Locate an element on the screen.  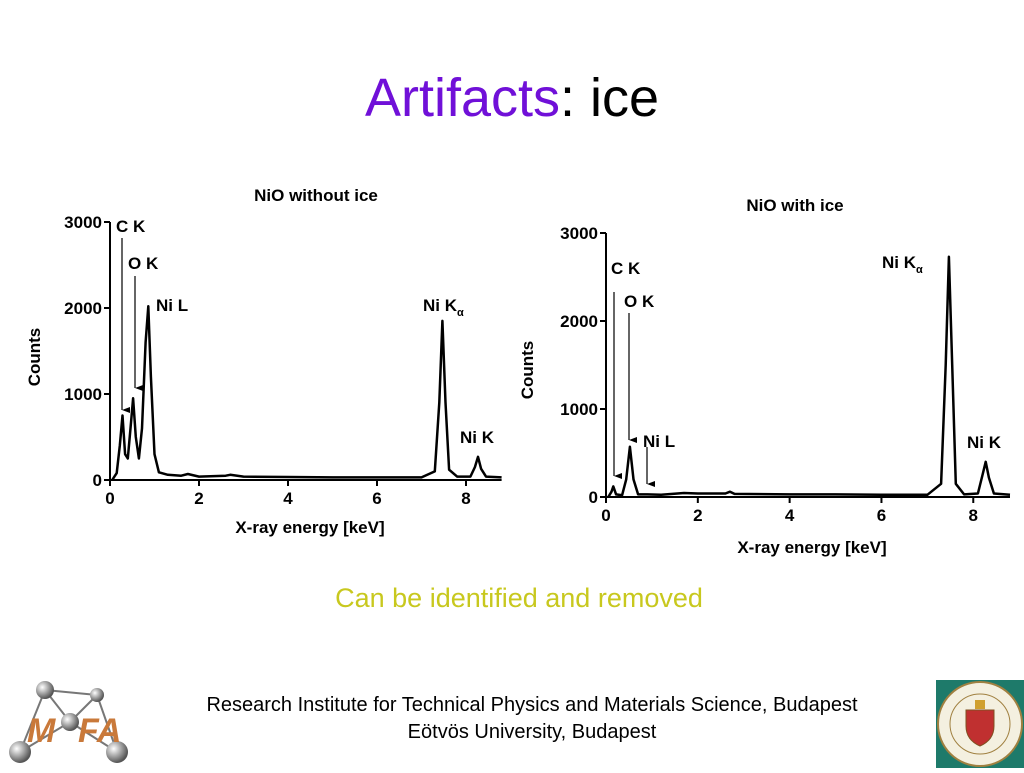
slide-title: Artifacts: ice is located at coordinates (512, 98).